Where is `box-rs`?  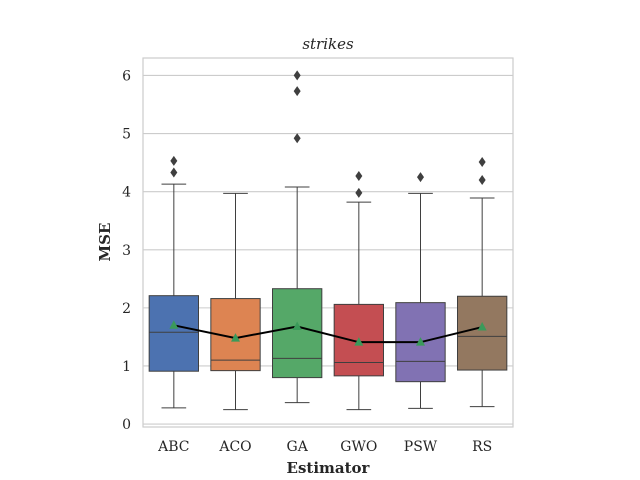
box-rs is located at coordinates (482, 282).